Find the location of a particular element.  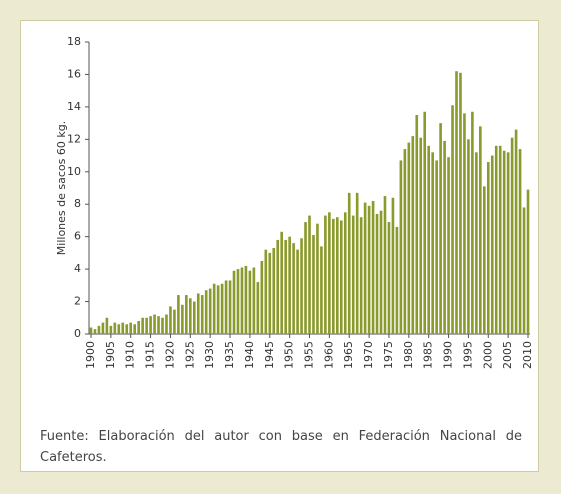

x-tick-label: 1970 is located at coordinates (368, 355).